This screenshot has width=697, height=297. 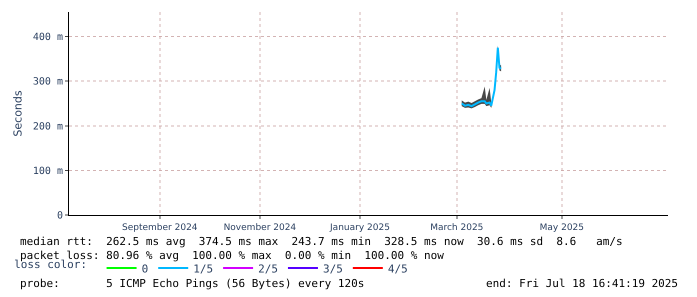 What do you see at coordinates (203, 269) in the screenshot?
I see `legend-label: 1/5` at bounding box center [203, 269].